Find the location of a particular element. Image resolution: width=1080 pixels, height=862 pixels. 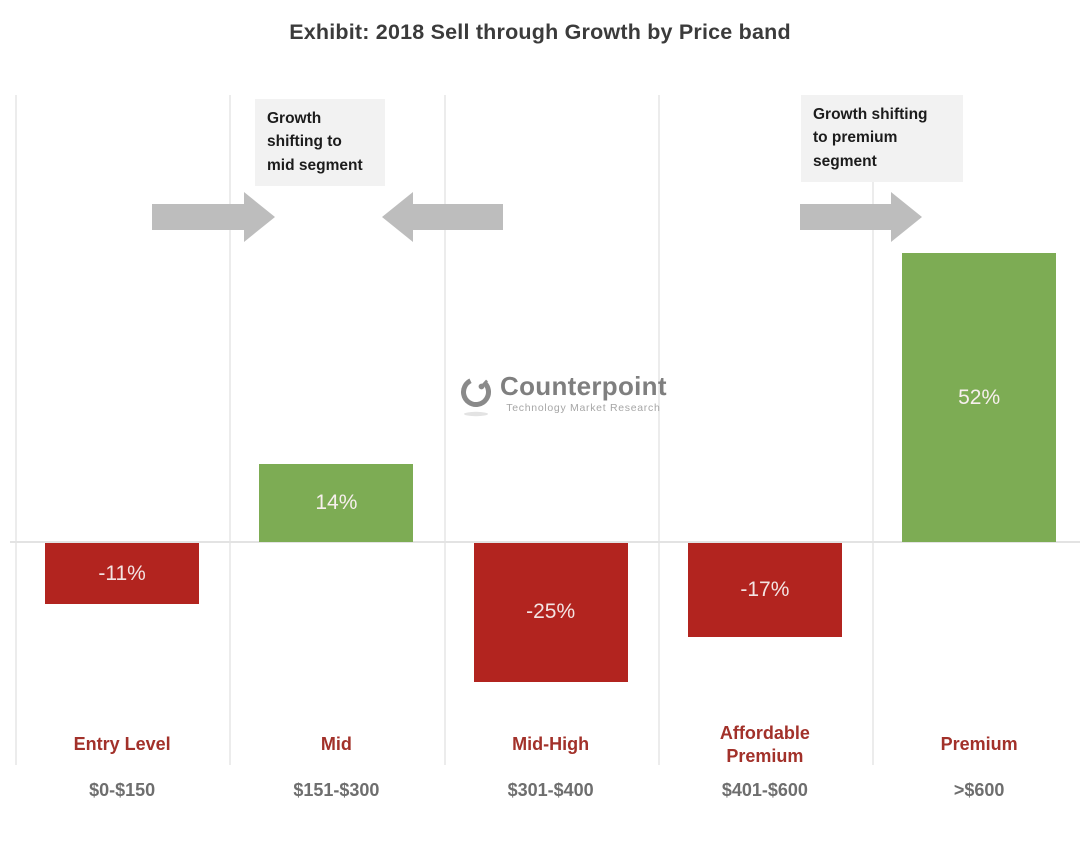

arrow-left-icon is located at coordinates (442, 217).